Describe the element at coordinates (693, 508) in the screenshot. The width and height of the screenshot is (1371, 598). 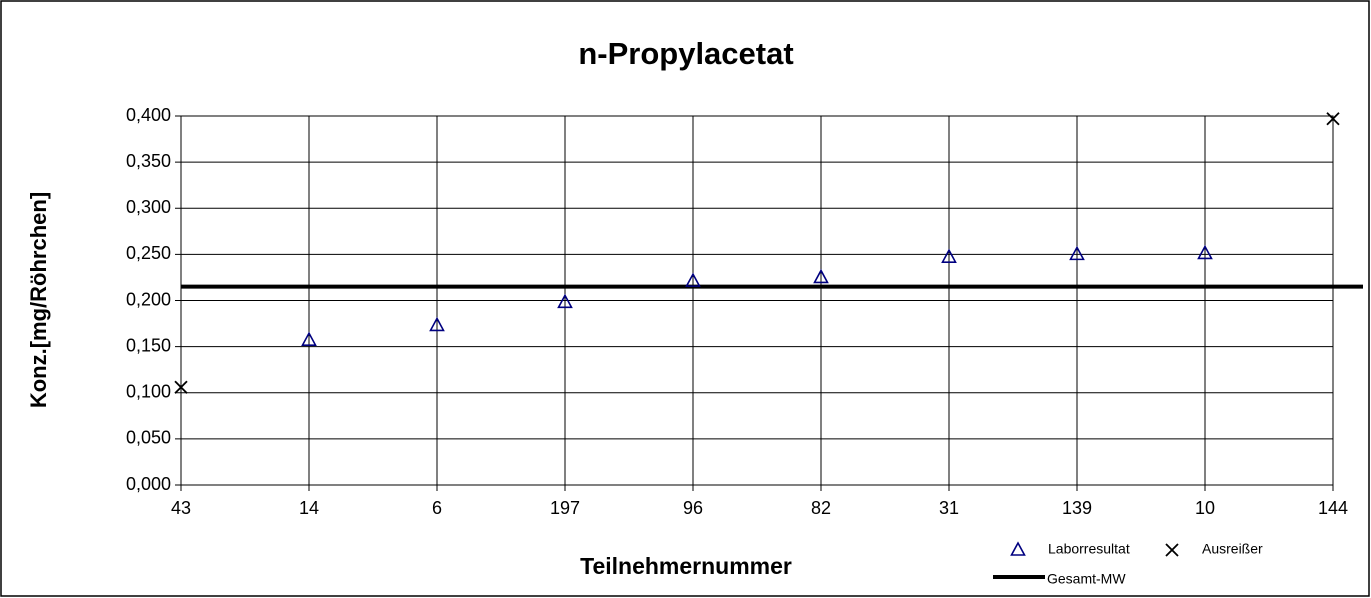
I see `x-tick-label: 96` at that location.